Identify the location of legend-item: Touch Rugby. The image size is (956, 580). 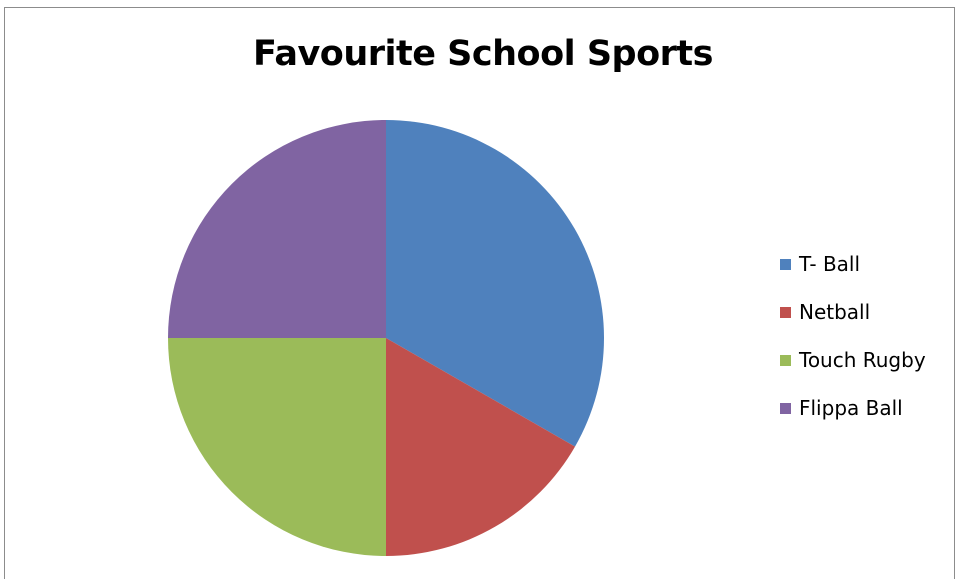
(853, 360).